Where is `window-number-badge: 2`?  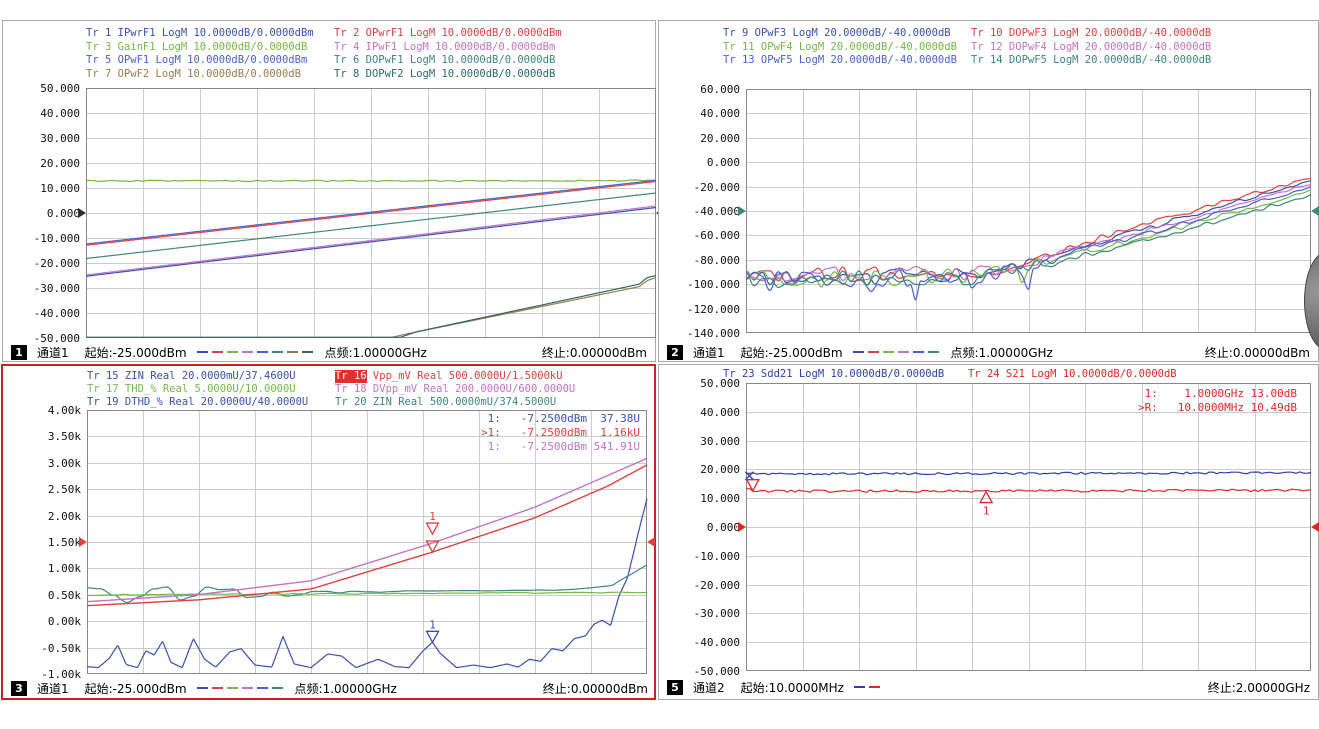 window-number-badge: 2 is located at coordinates (675, 352).